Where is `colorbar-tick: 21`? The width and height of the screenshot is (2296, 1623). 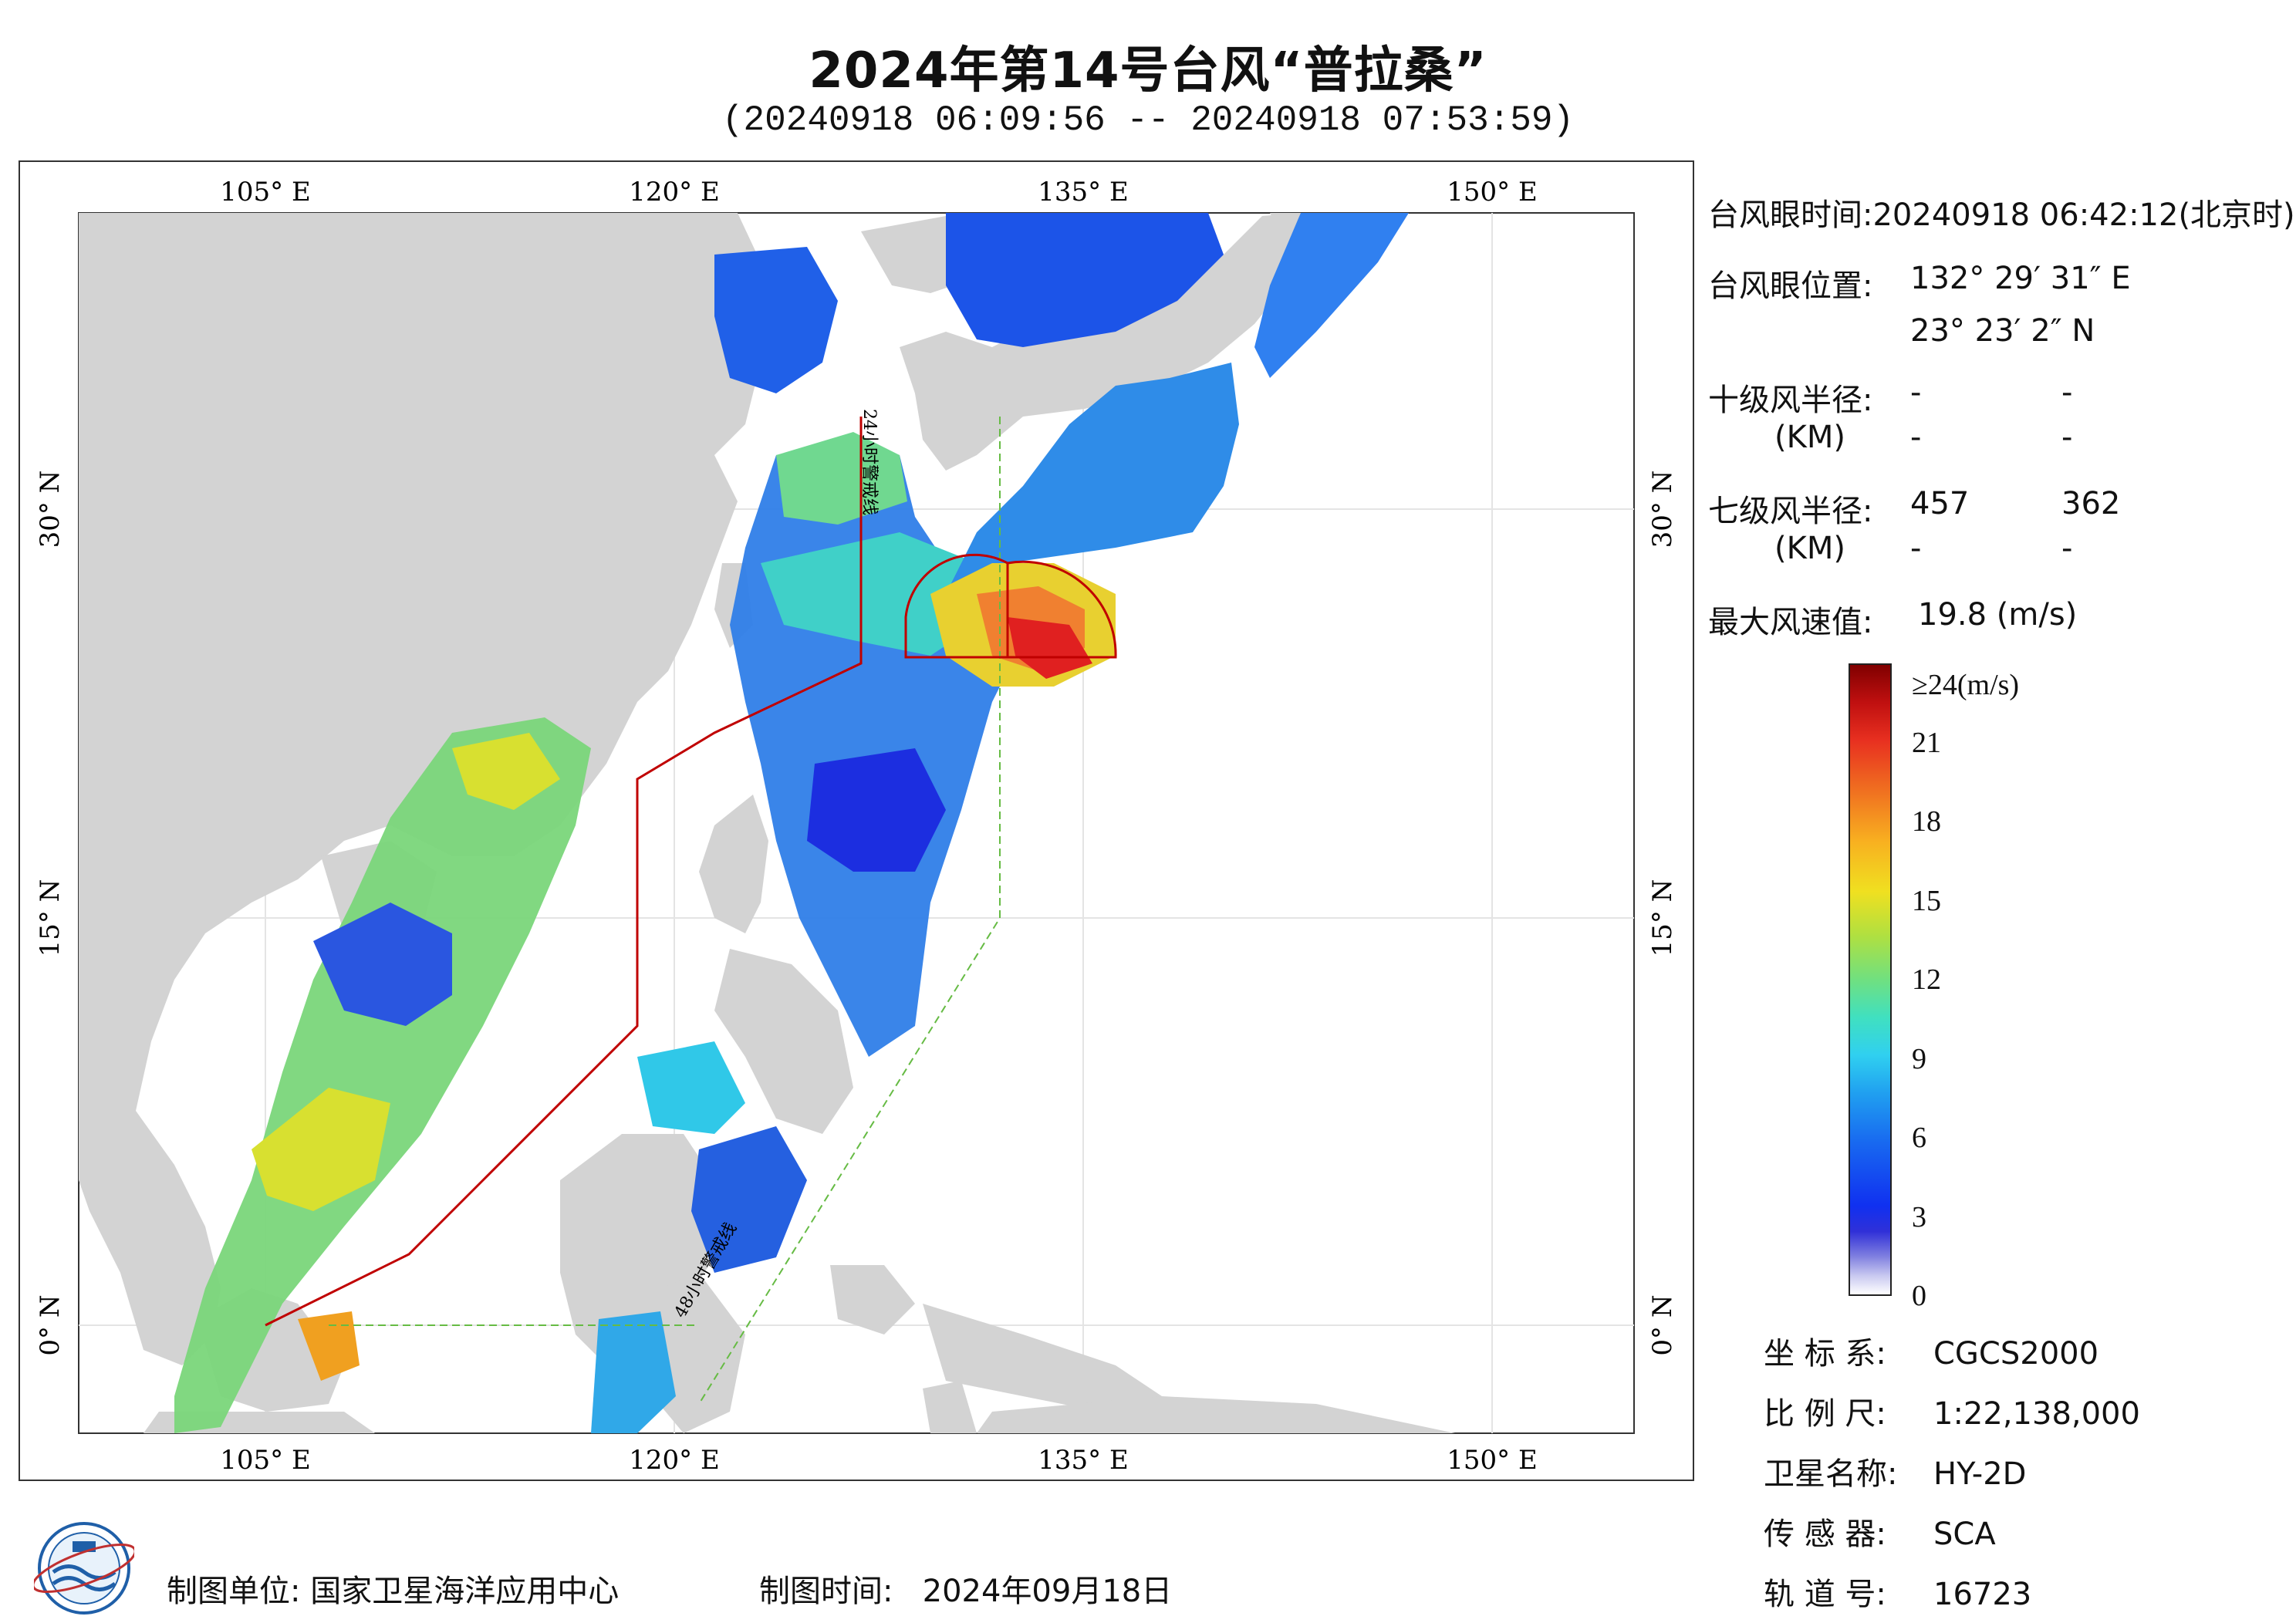
colorbar-tick: 21 is located at coordinates (1926, 742).